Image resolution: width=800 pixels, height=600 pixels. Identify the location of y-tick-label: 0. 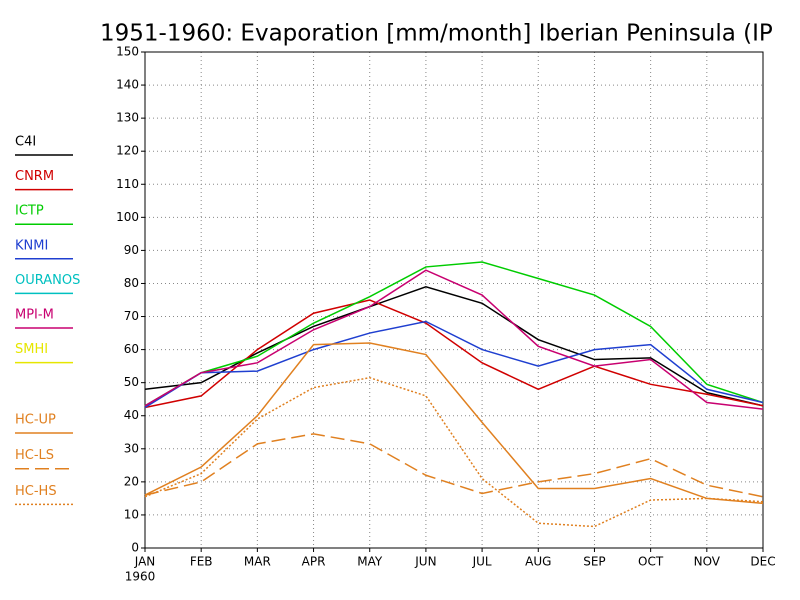
(135, 548).